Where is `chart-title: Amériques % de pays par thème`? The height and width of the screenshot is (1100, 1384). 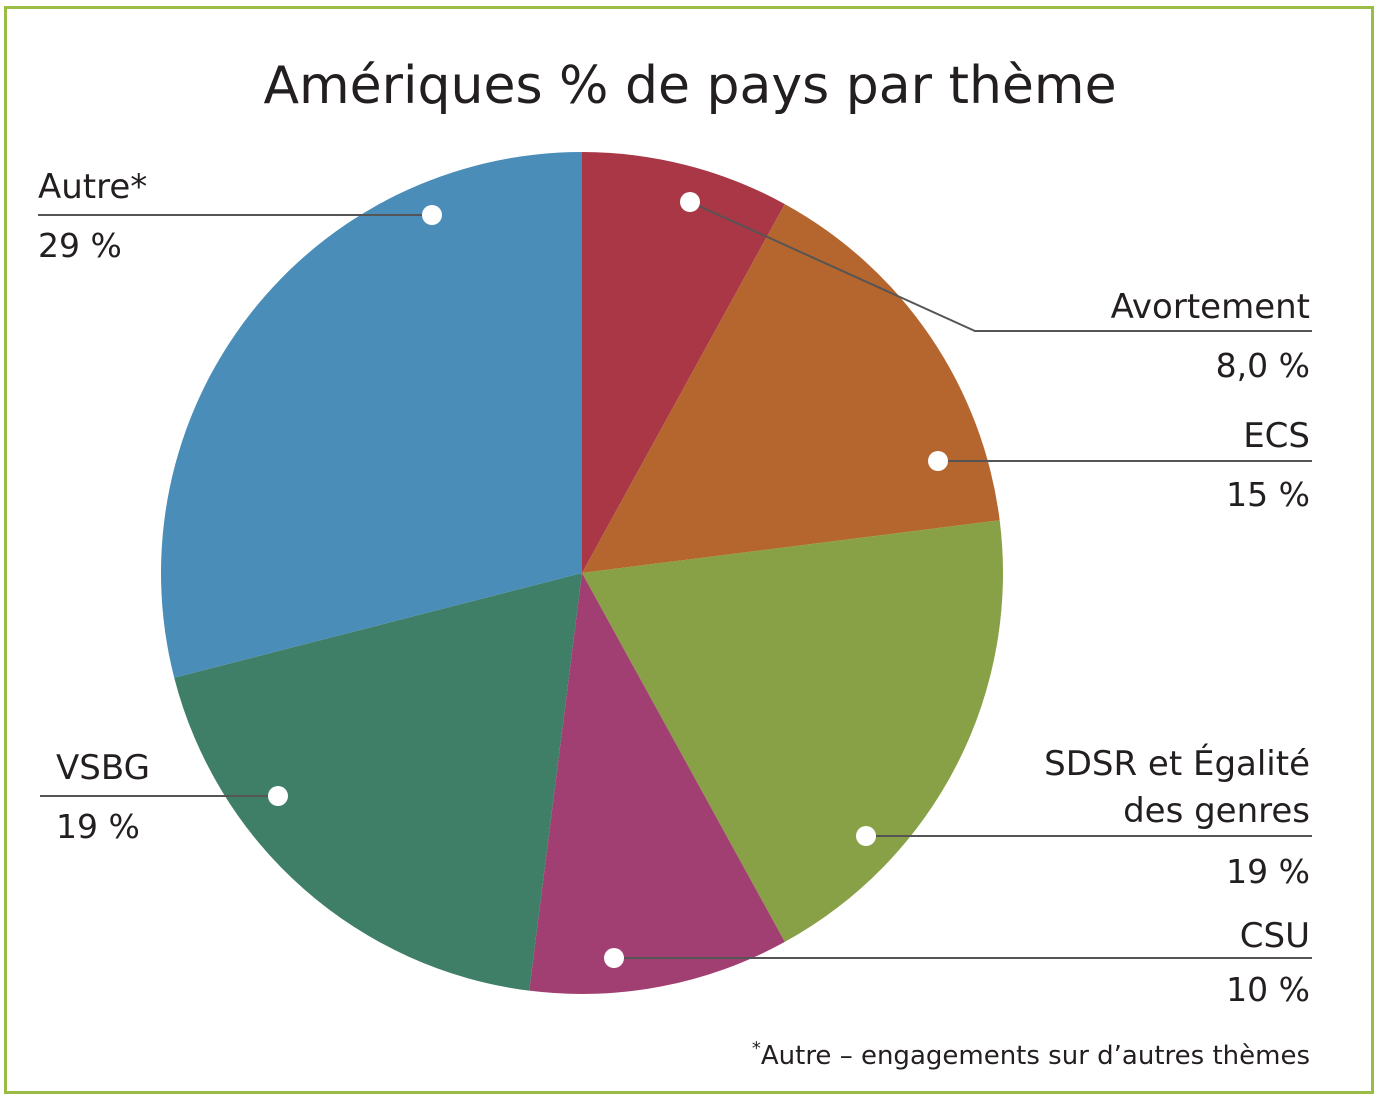
chart-title: Amériques % de pays par thème is located at coordinates (689, 86).